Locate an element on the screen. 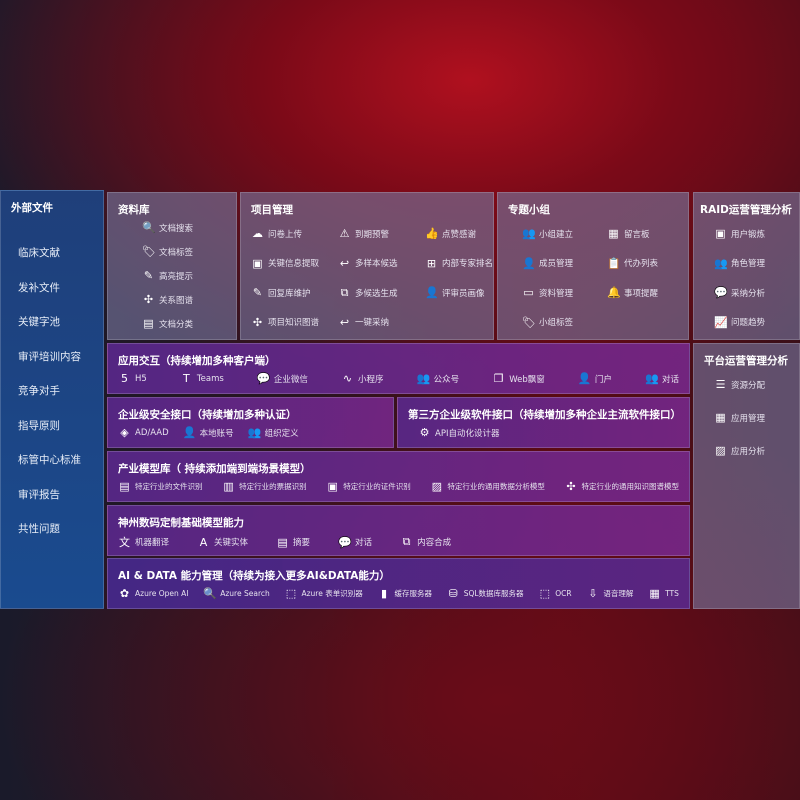  external-file-item: 临床文献 is located at coordinates (39, 253).